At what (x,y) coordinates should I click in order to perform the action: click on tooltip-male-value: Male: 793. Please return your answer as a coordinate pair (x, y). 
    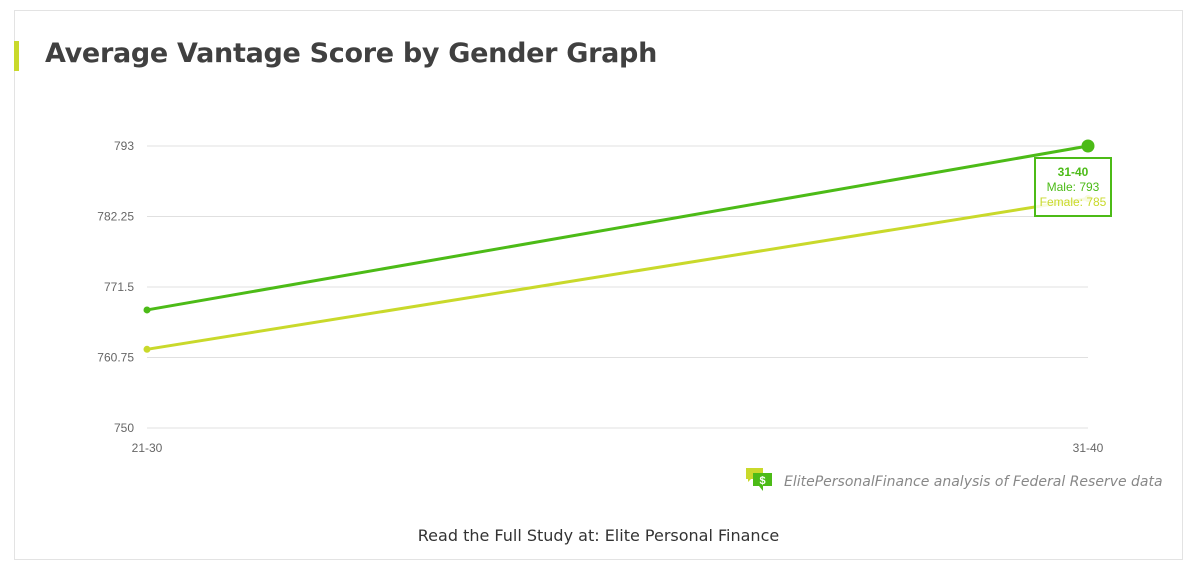
    Looking at the image, I should click on (1073, 187).